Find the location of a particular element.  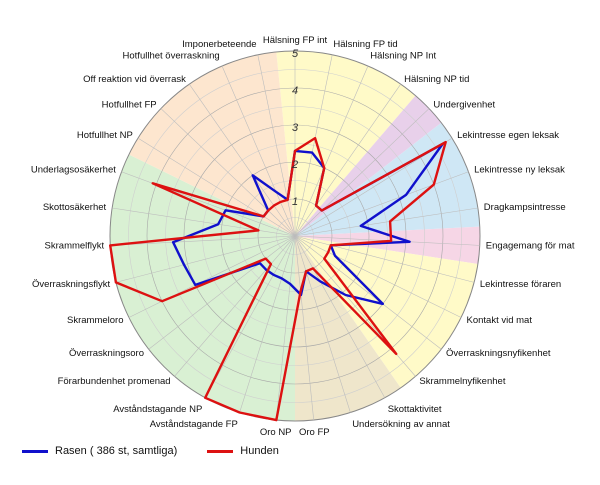

category-label-7: Dragkampsintresse is located at coordinates (525, 207).